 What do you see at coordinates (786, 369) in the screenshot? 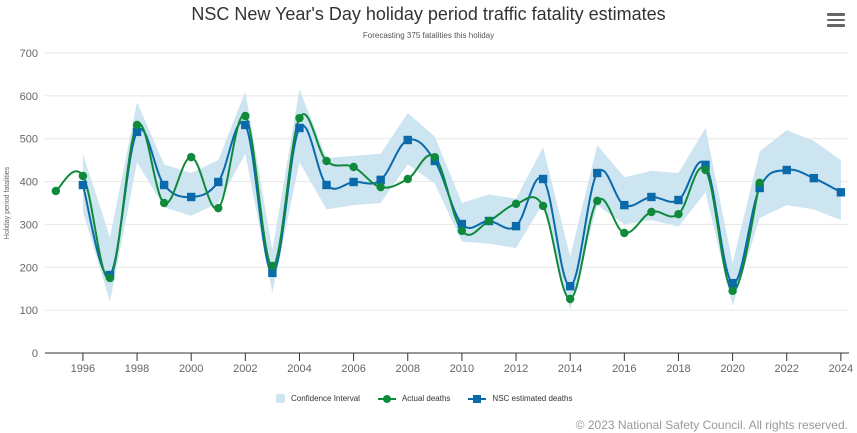
I see `x-tick-label: 2022` at bounding box center [786, 369].